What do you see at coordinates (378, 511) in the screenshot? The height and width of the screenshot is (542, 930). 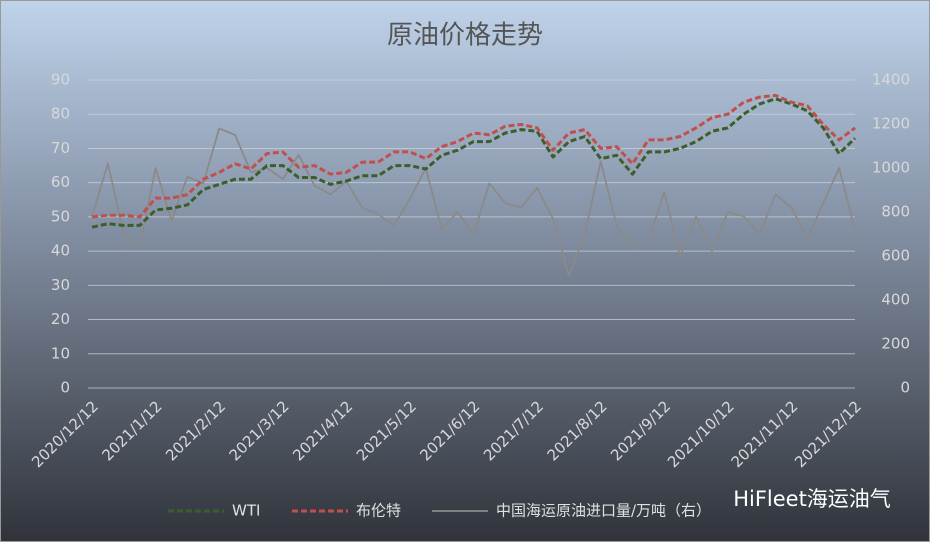 I see `legend-label: 布伦特` at bounding box center [378, 511].